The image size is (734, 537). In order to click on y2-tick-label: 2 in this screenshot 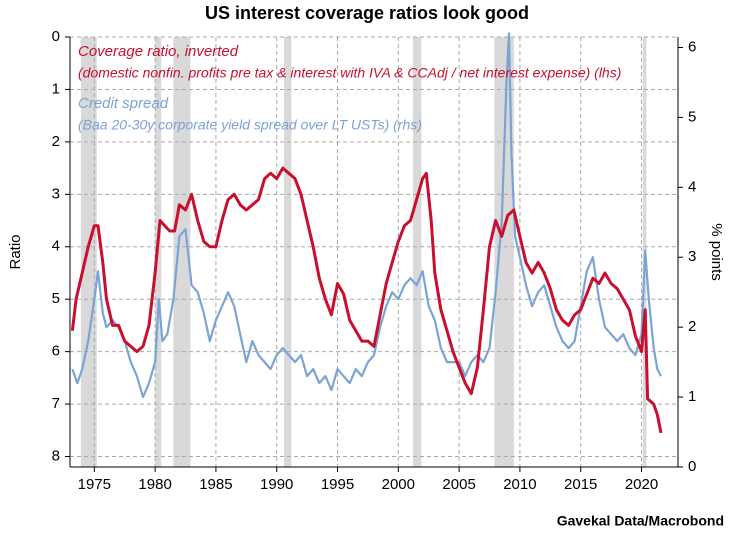, I will do `click(692, 326)`.